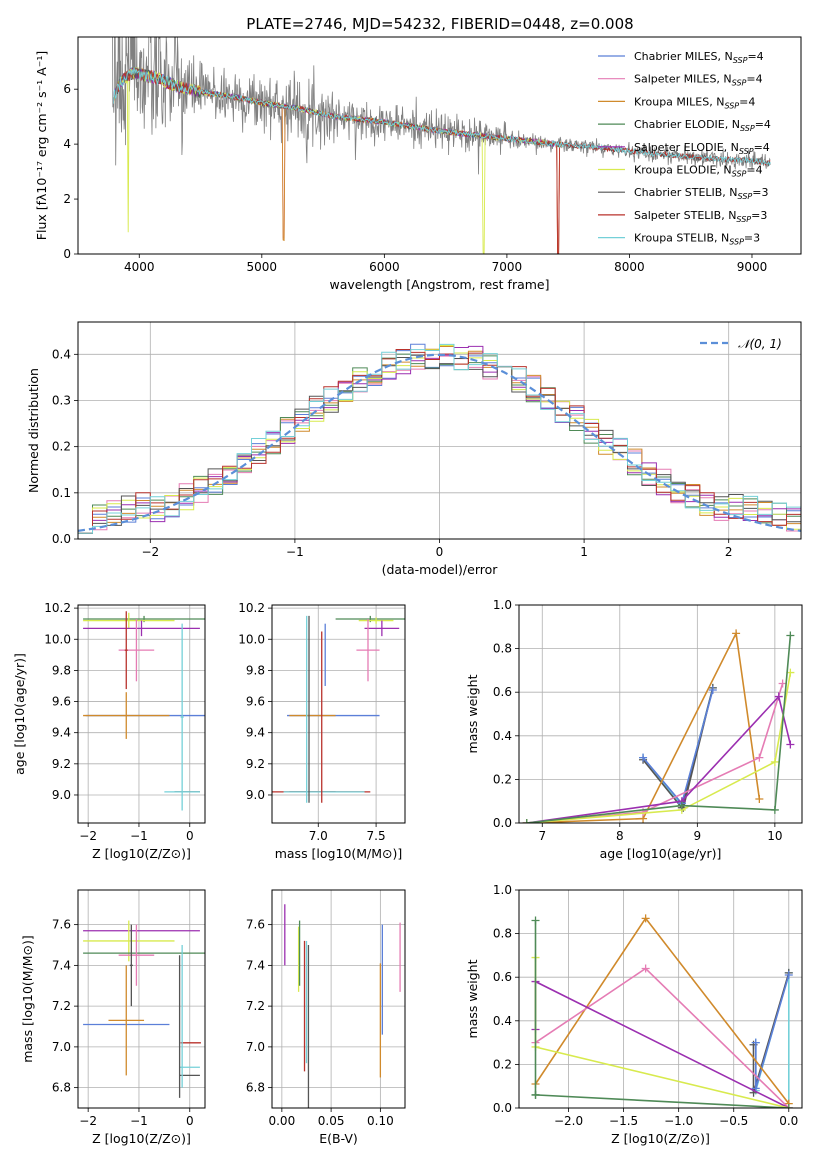 The width and height of the screenshot is (819, 1170). Describe the element at coordinates (281, 1121) in the screenshot. I see `x-tick-label: 0.00` at that location.